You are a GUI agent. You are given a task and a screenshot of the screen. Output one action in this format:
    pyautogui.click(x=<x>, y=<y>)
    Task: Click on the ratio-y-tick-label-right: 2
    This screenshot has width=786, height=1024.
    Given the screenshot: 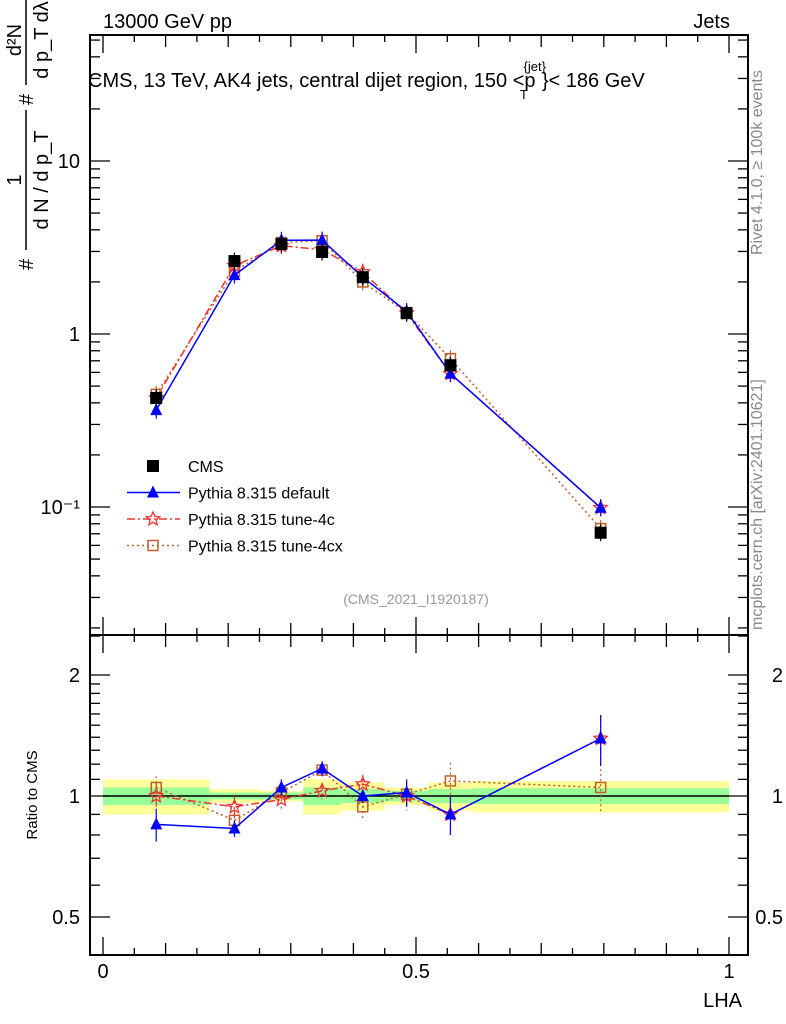 What is the action you would take?
    pyautogui.click(x=777, y=676)
    